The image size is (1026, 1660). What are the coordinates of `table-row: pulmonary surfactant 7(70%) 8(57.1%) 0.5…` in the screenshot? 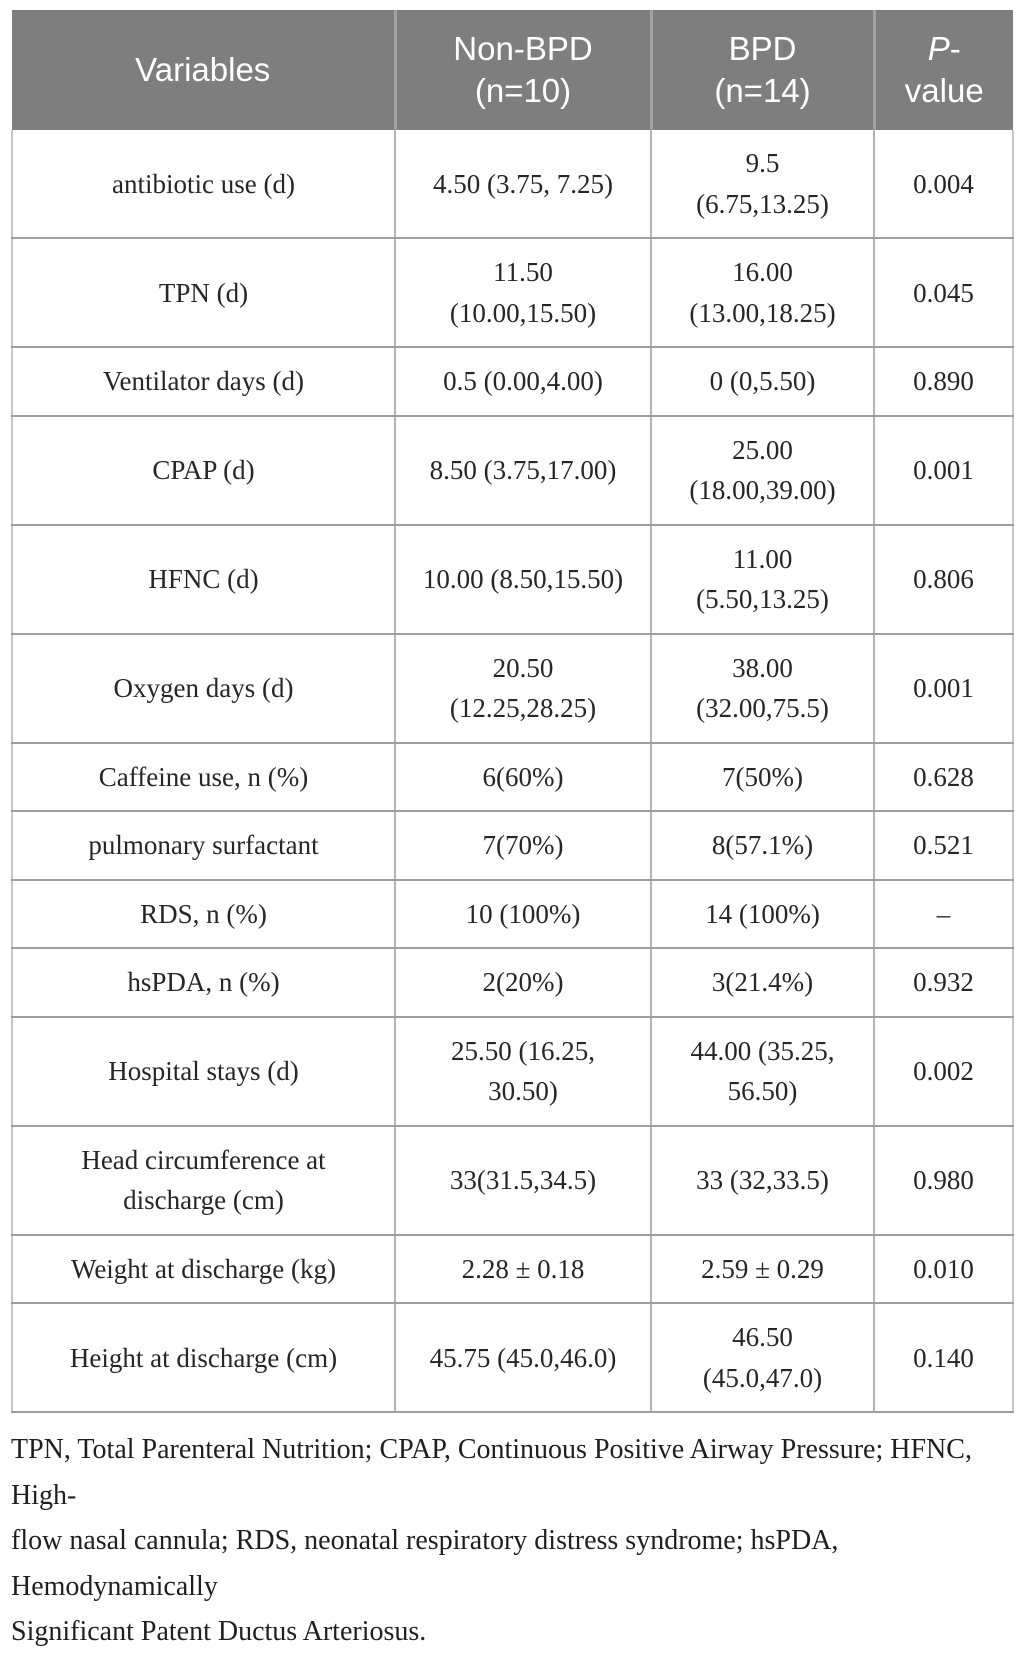 It's located at (512, 845).